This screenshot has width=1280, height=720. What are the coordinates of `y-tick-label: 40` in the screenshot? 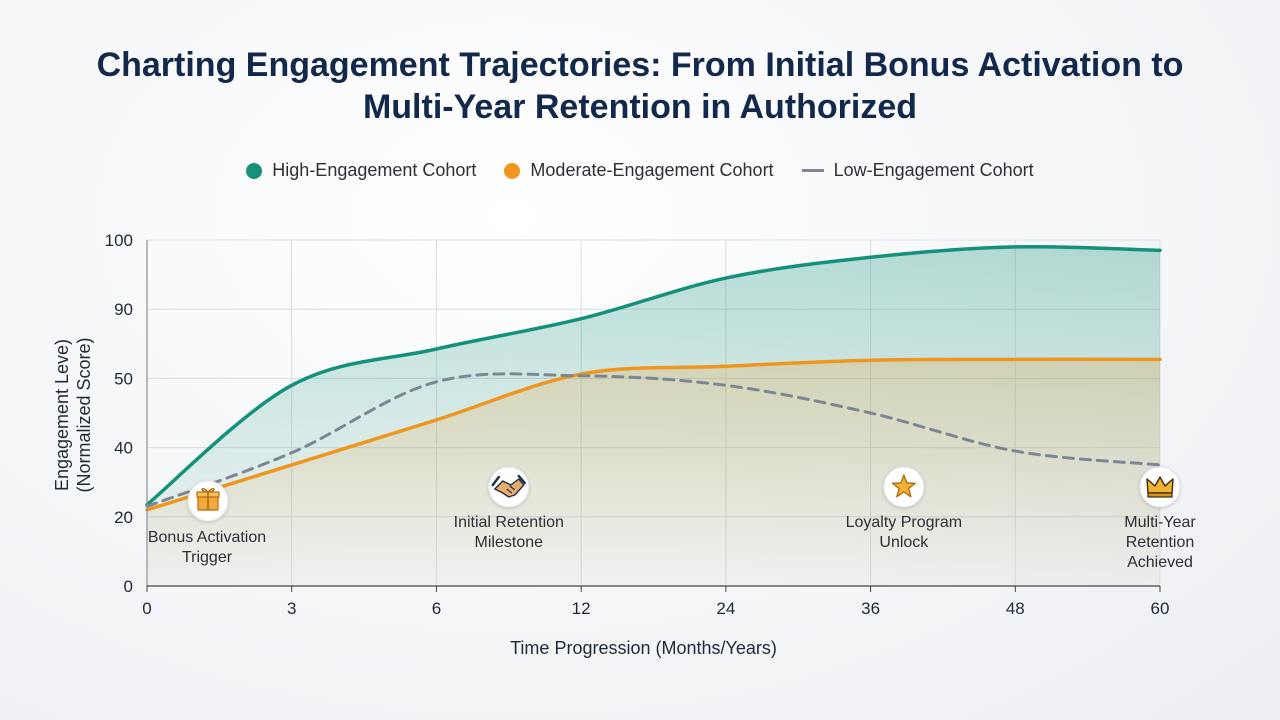 It's located at (123, 448).